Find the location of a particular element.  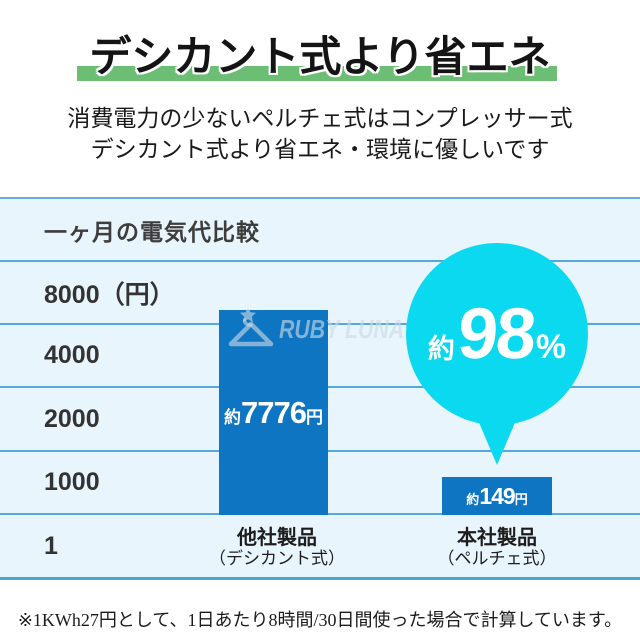

calculation-footnote: ※1KWh27円として、1日あたり8時間/30日間使った場合で計算しています。 is located at coordinates (320, 620).